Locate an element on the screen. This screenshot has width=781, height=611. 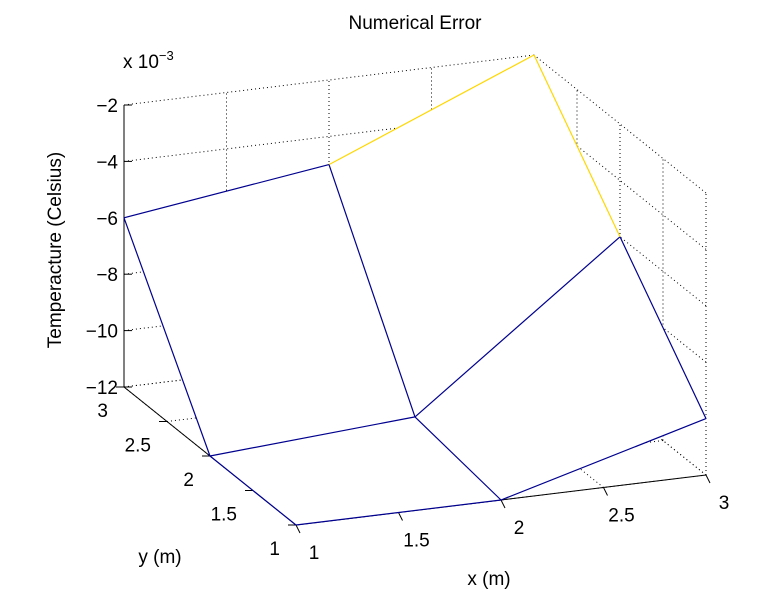
z-tick-label: −4 is located at coordinates (107, 162).